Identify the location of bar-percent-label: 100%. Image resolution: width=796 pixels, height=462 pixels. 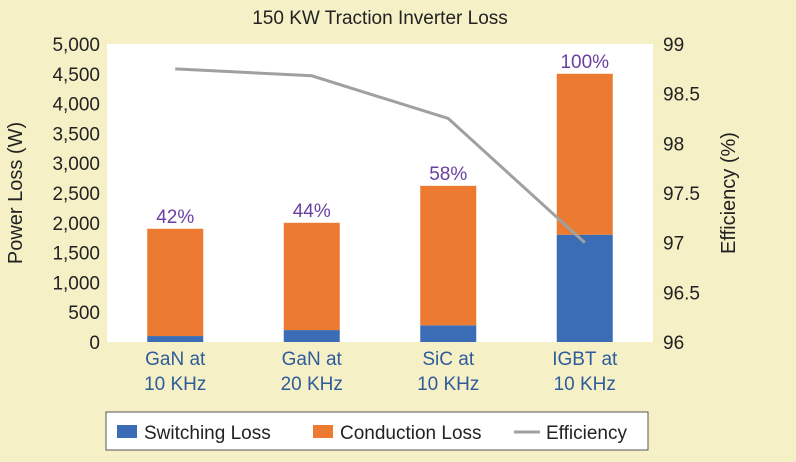
(584, 62).